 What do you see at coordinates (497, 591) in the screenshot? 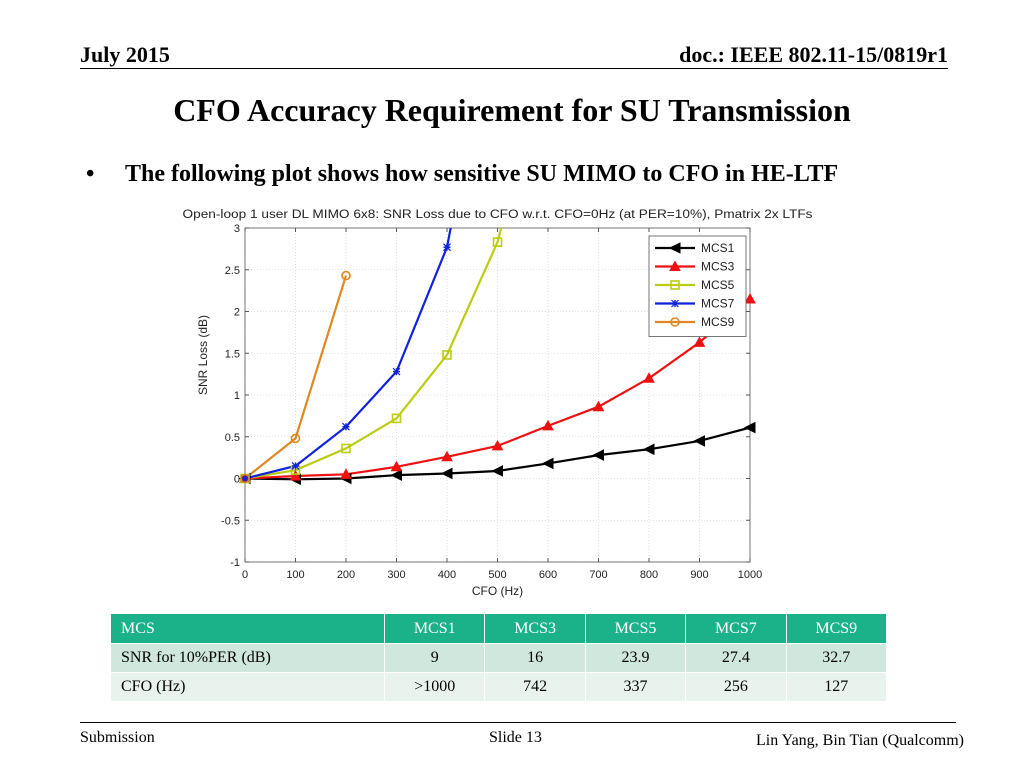
I see `x-axis-label: CFO (Hz)` at bounding box center [497, 591].